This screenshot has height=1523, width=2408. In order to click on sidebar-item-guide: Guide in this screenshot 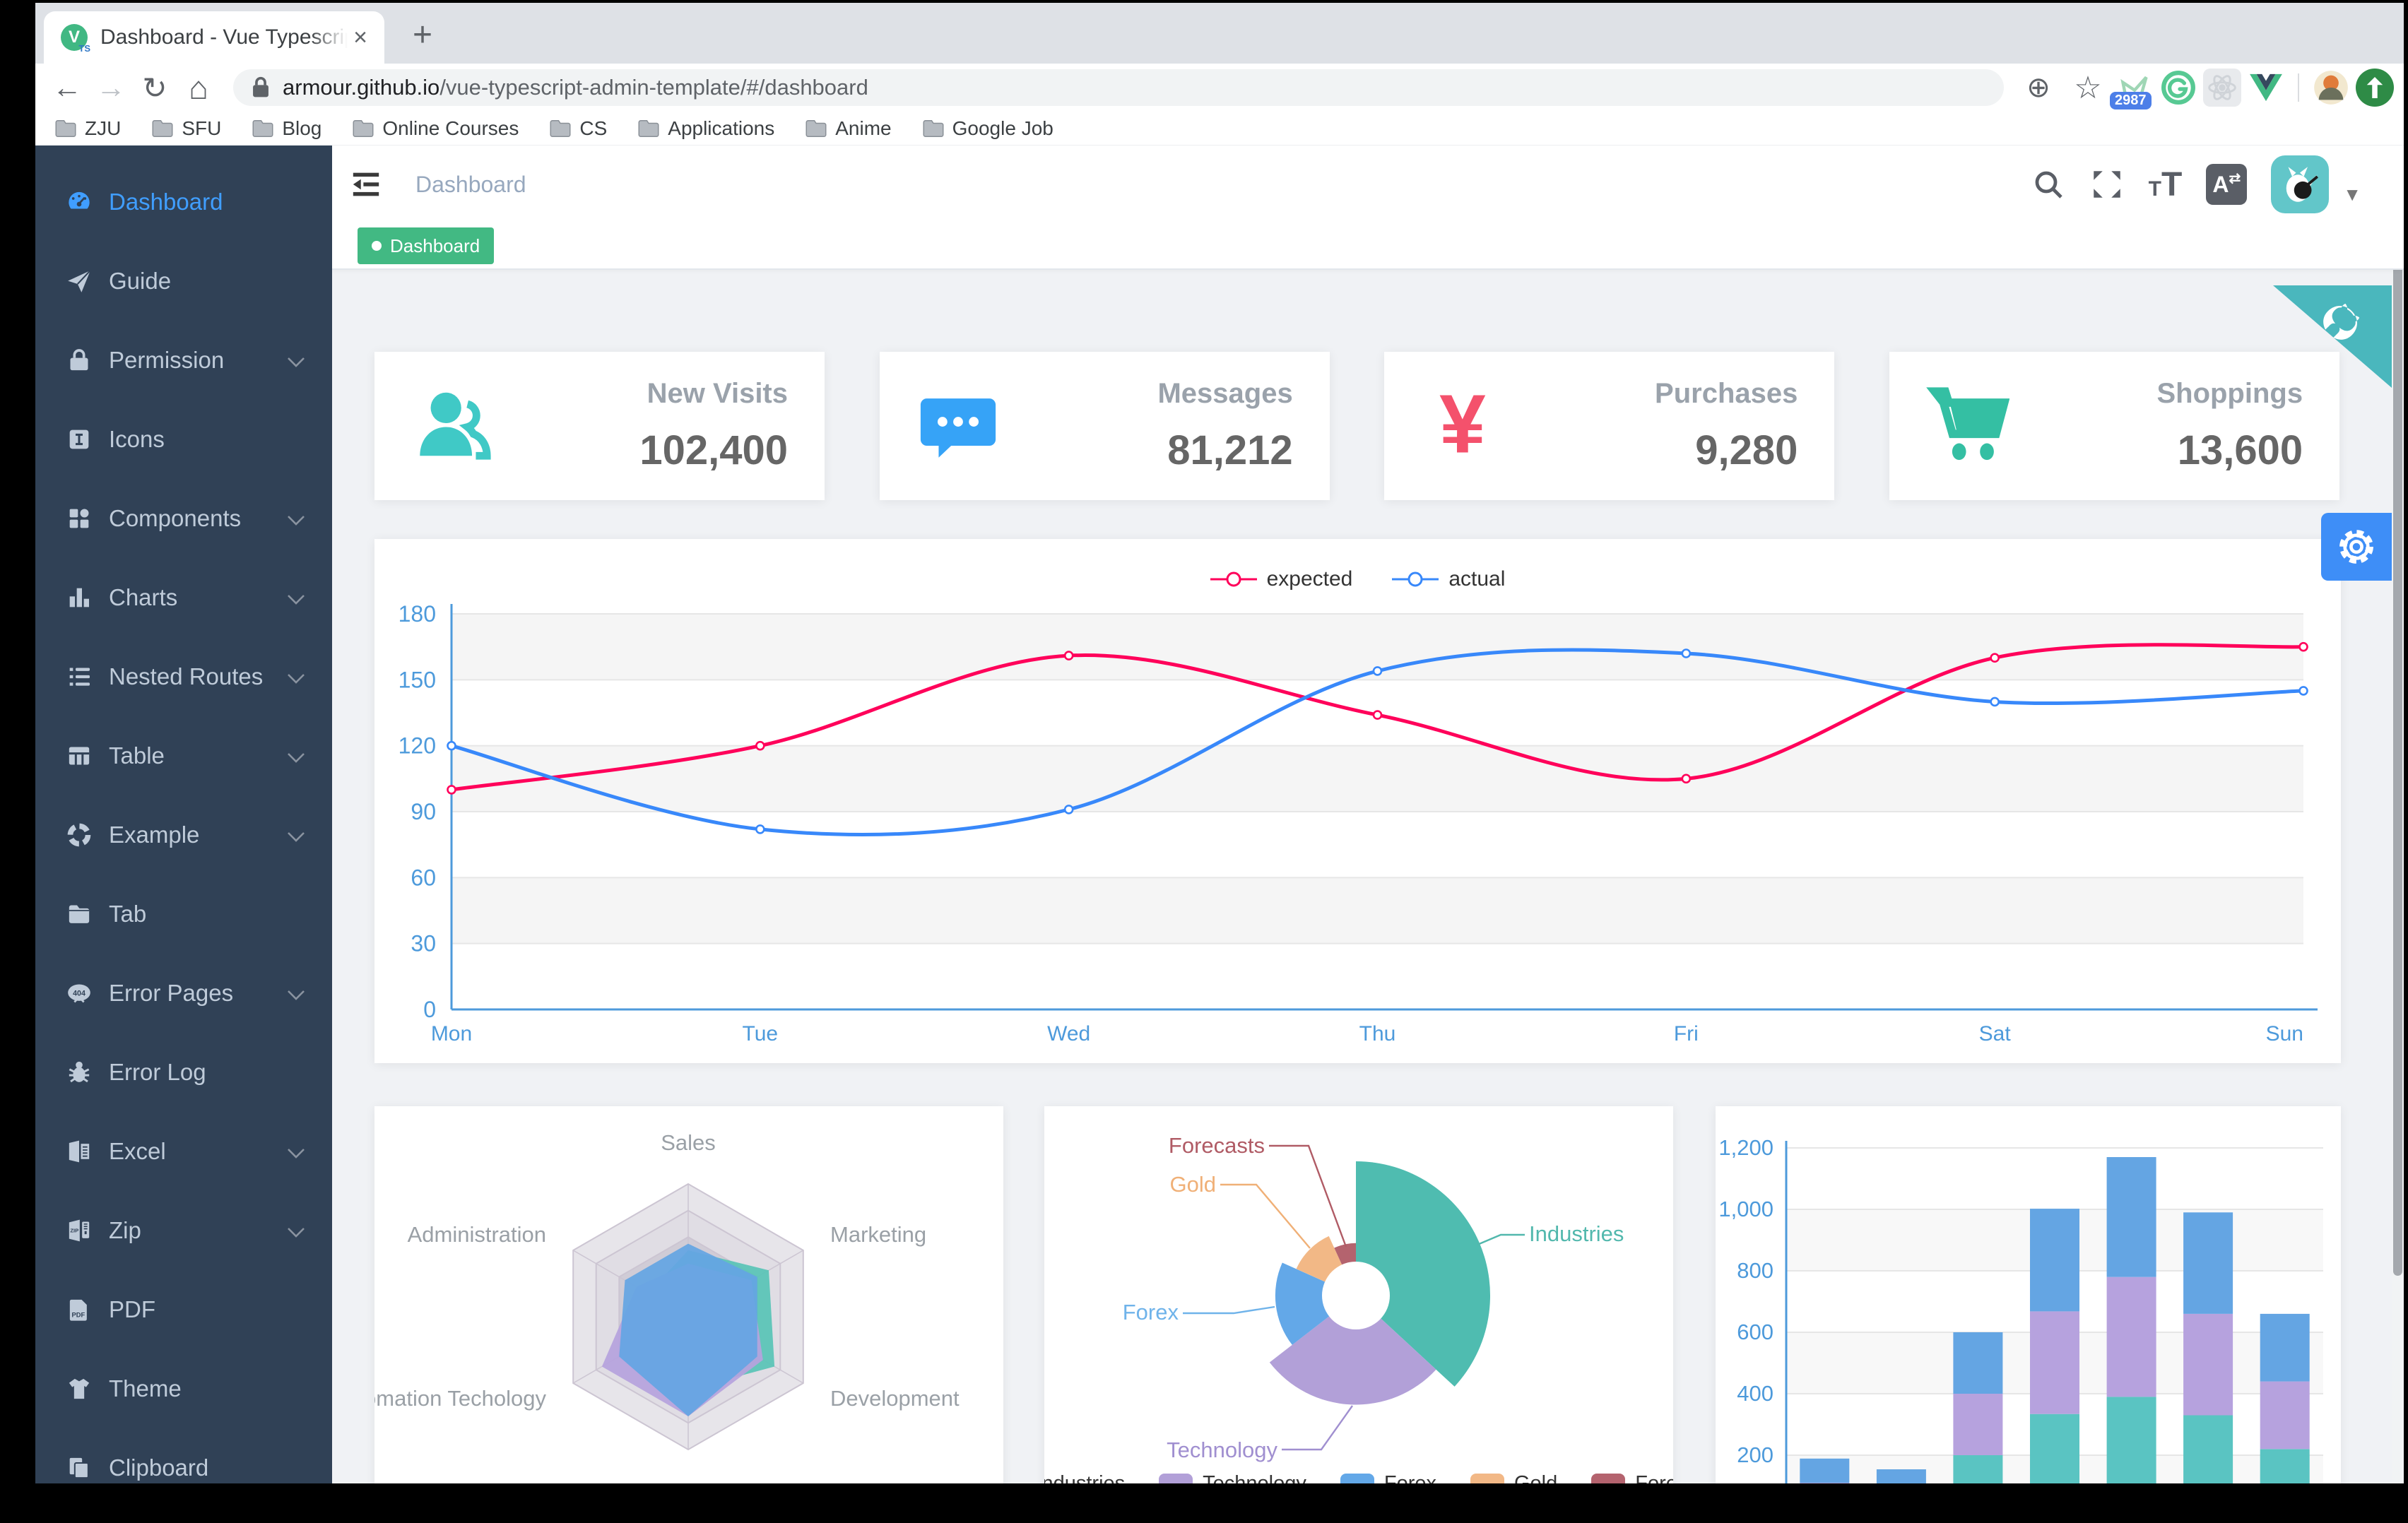, I will do `click(183, 281)`.